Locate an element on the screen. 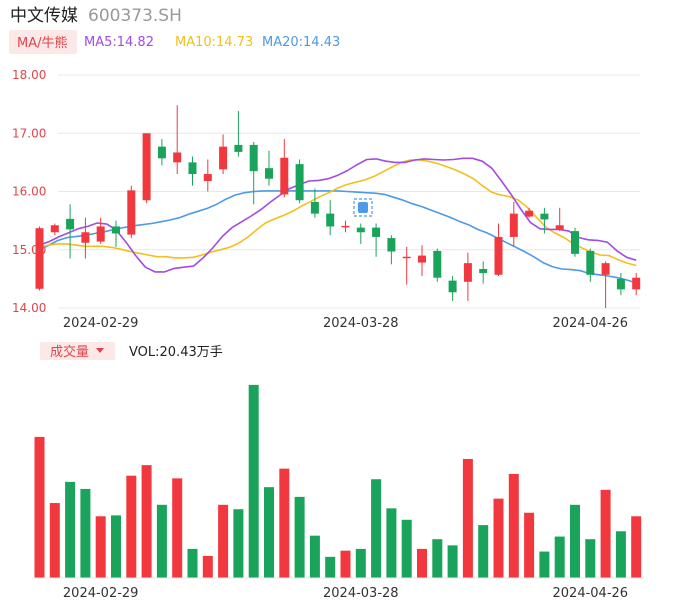 This screenshot has height=606, width=686. event-marker is located at coordinates (363, 207).